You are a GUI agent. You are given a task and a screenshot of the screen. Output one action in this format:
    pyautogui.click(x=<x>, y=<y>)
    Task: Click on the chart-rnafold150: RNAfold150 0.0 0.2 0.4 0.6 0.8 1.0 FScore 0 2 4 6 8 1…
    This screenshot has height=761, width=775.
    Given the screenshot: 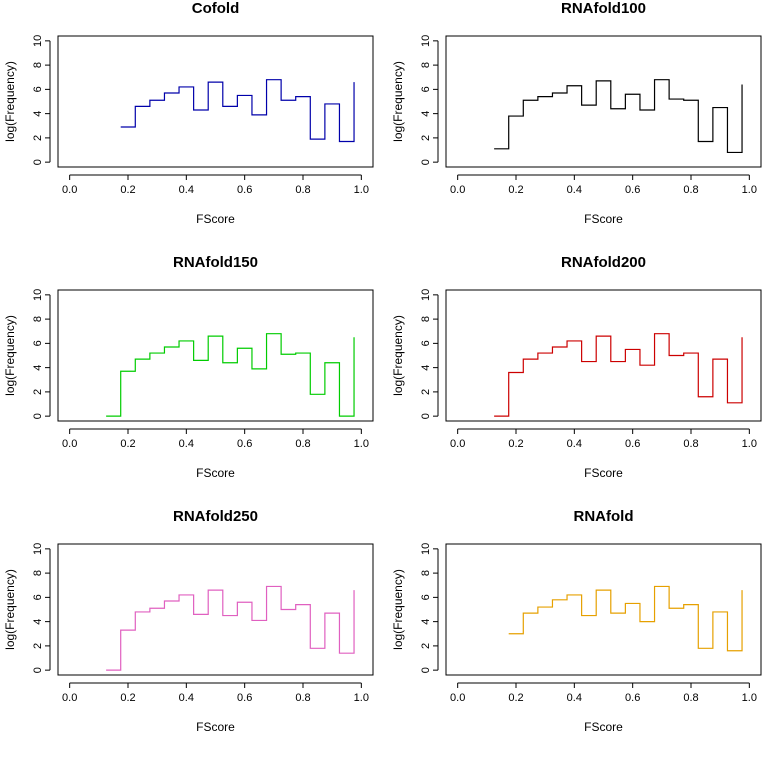 What is the action you would take?
    pyautogui.click(x=188, y=367)
    